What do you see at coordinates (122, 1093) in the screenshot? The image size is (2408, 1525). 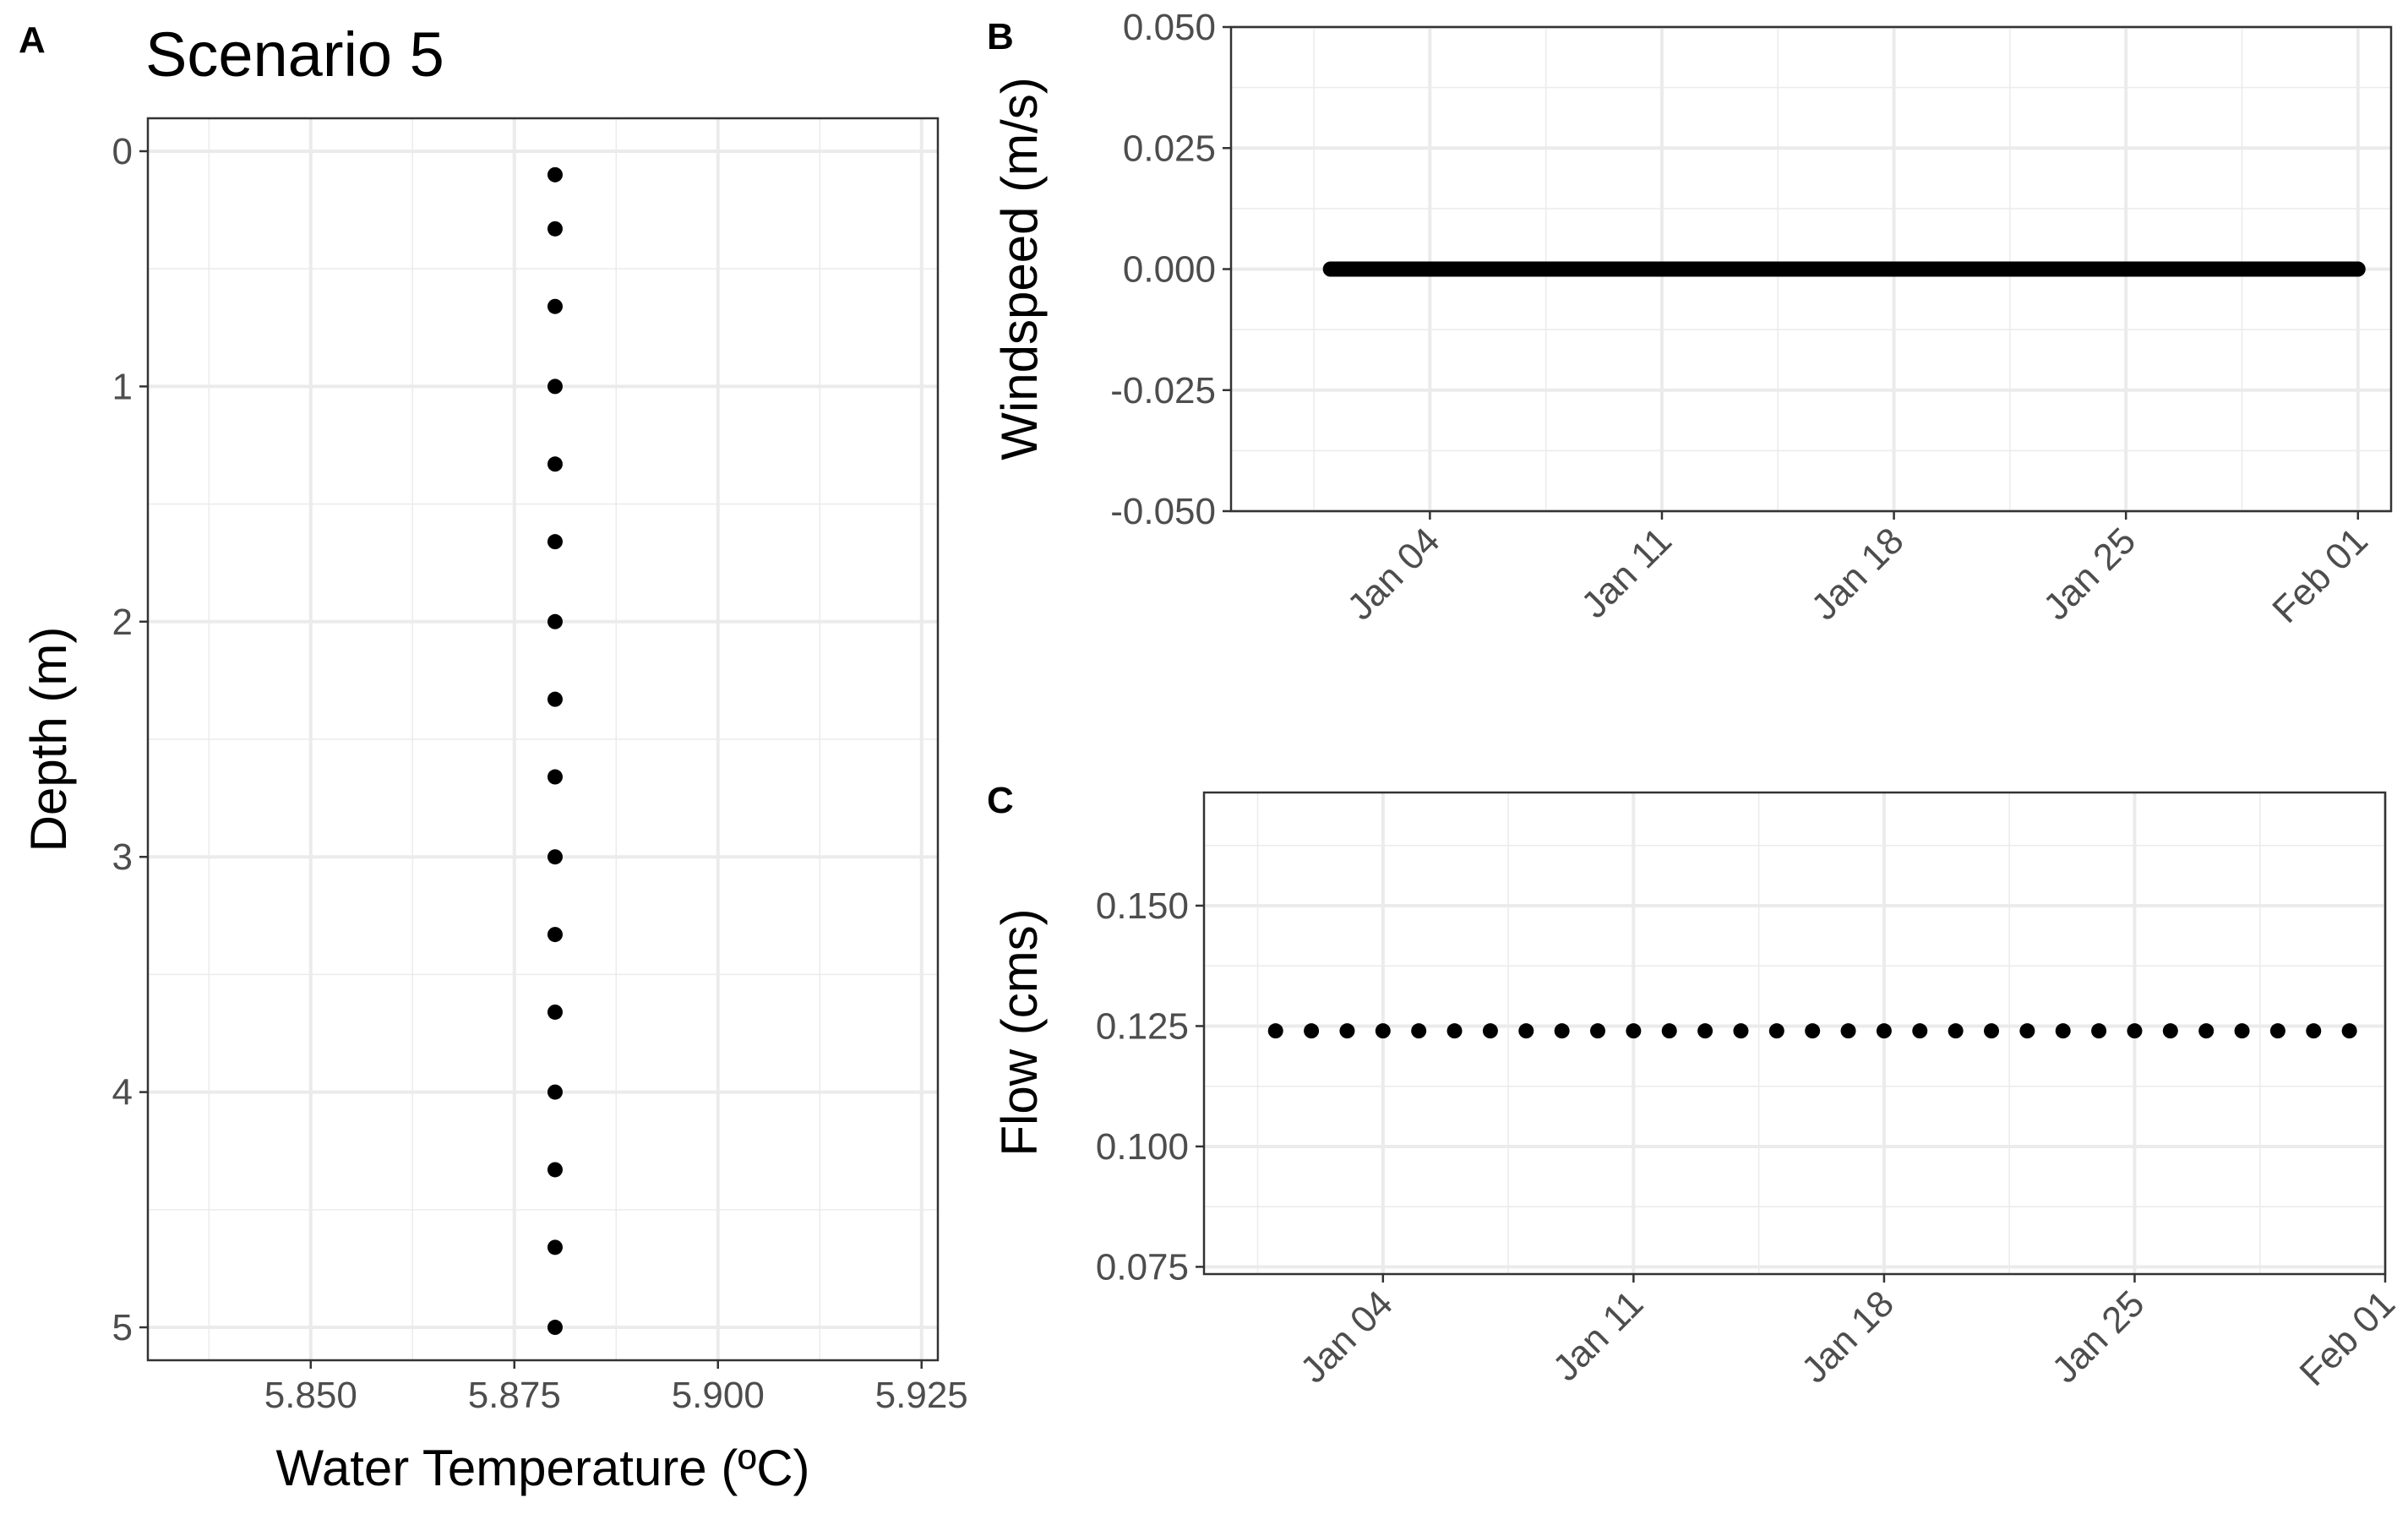 I see `y-tick-label: 4` at bounding box center [122, 1093].